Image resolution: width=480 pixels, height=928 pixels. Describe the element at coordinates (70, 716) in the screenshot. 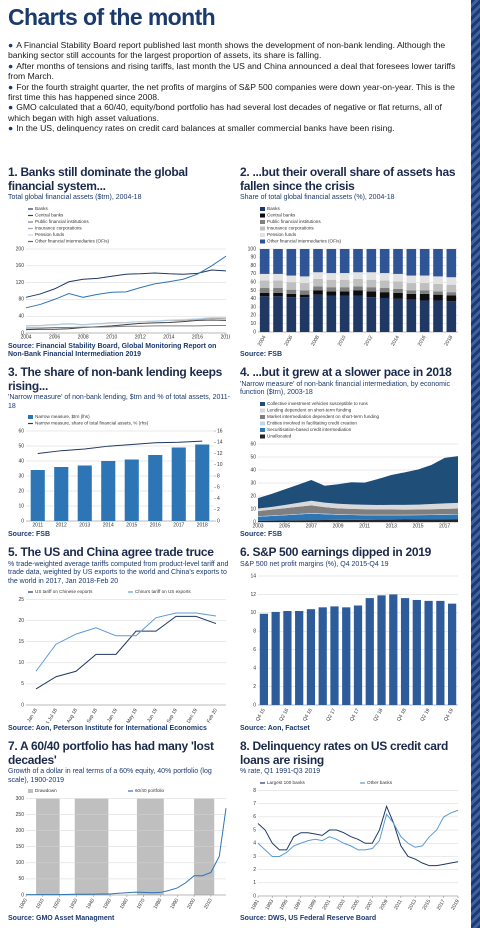

I see `x-tick-label: 23 Aug 18` at that location.